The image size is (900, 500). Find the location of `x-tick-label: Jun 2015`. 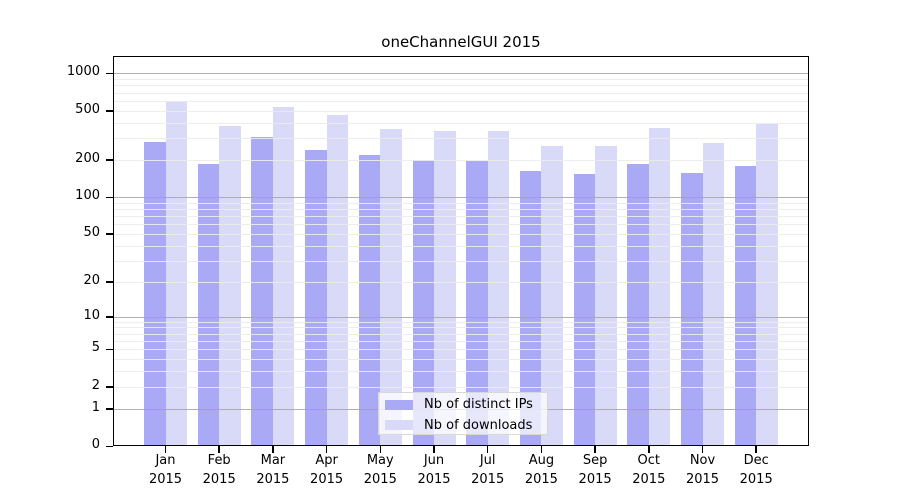

x-tick-label: Jun 2015 is located at coordinates (434, 470).